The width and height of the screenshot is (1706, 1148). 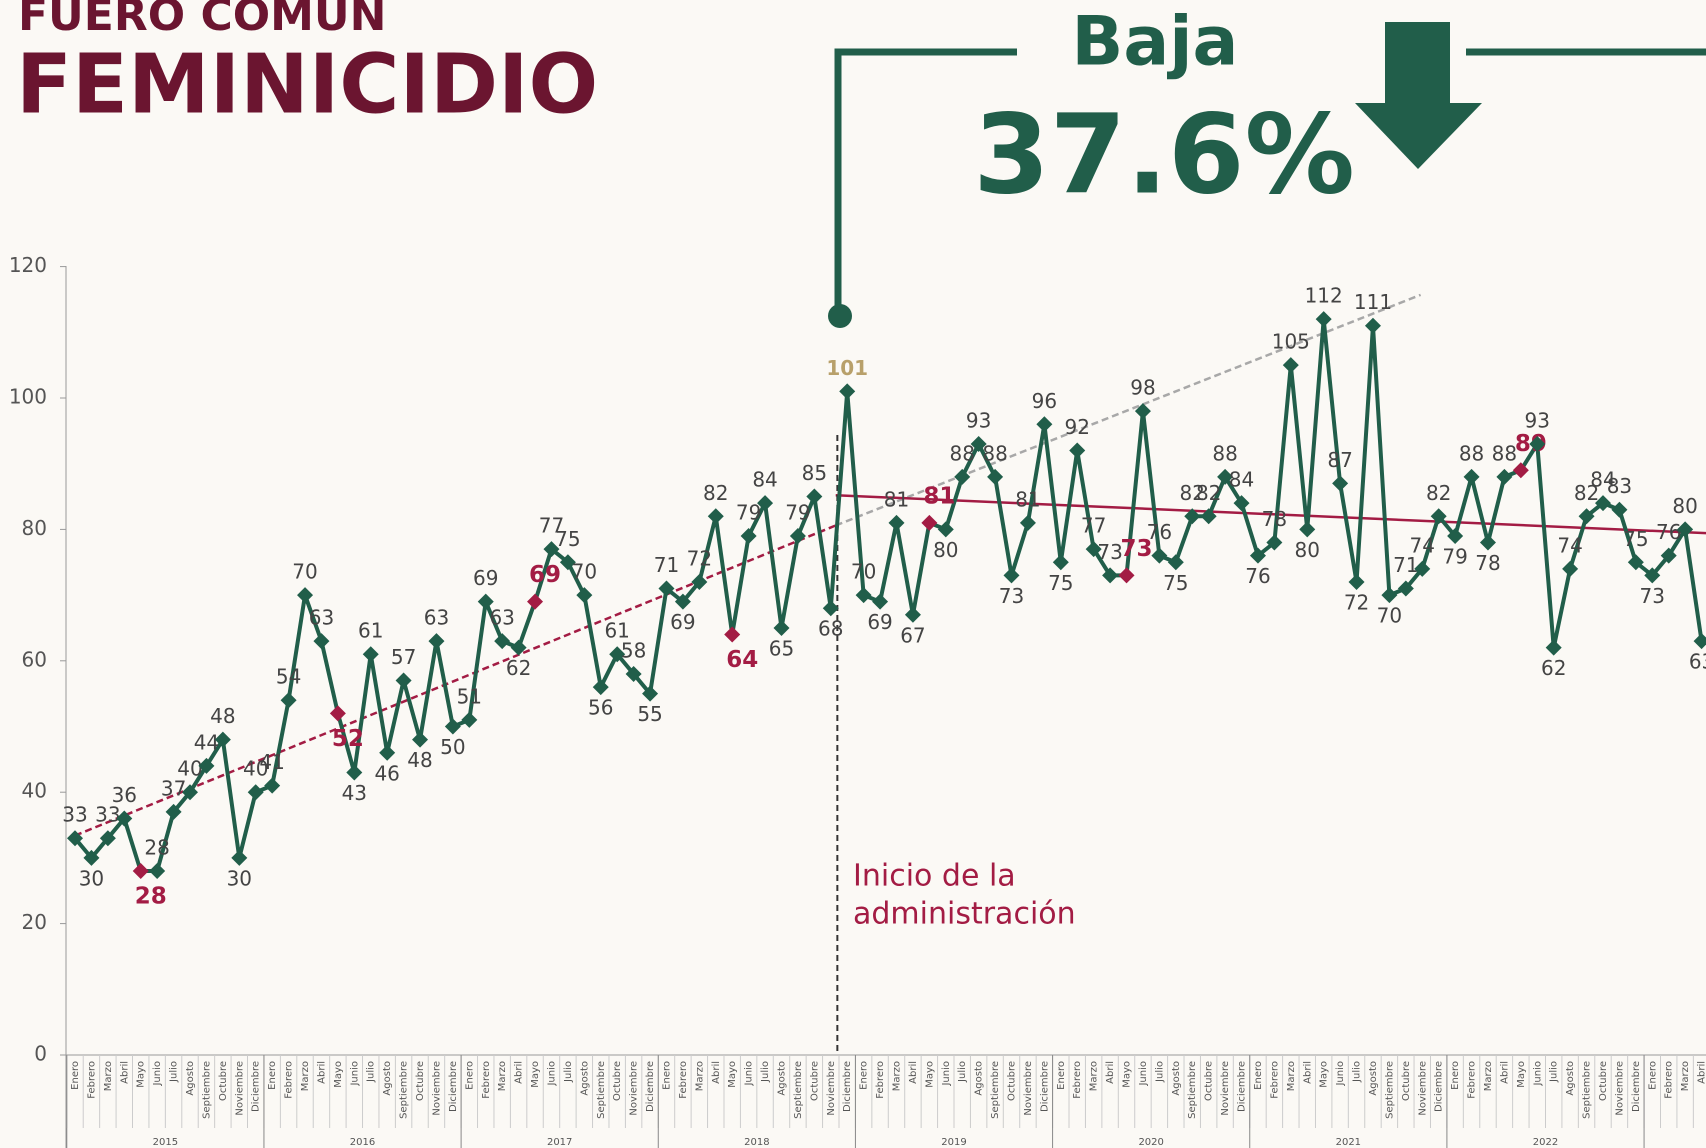 What do you see at coordinates (370, 631) in the screenshot?
I see `data-label: 61` at bounding box center [370, 631].